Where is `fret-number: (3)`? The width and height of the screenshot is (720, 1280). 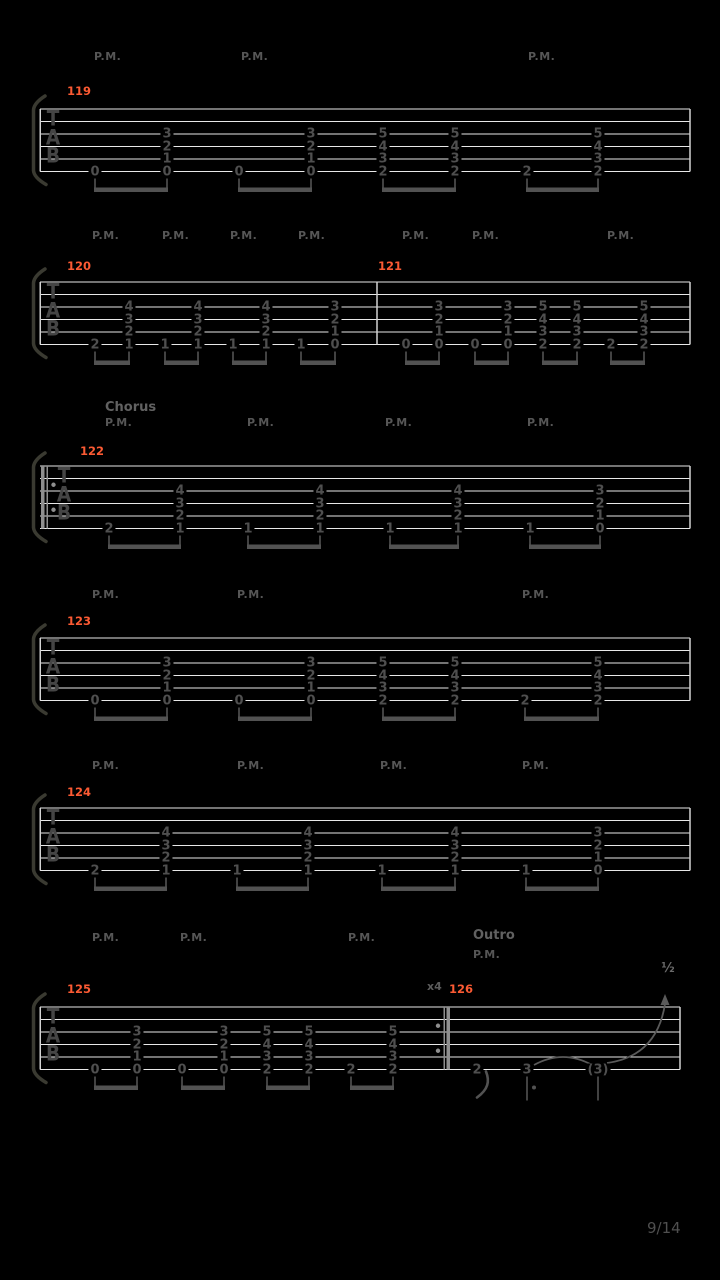
fret-number: (3) is located at coordinates (598, 1069).